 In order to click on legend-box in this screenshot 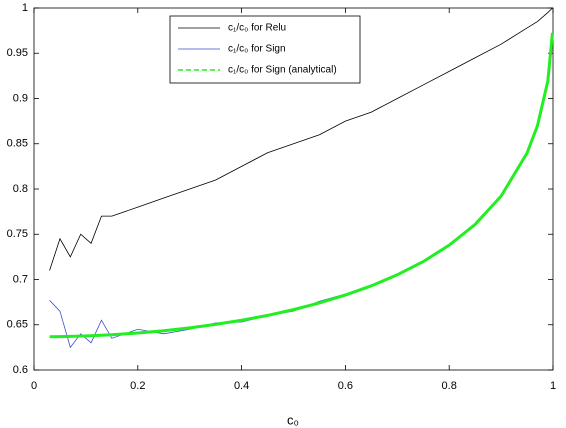, I will do `click(265, 49)`.